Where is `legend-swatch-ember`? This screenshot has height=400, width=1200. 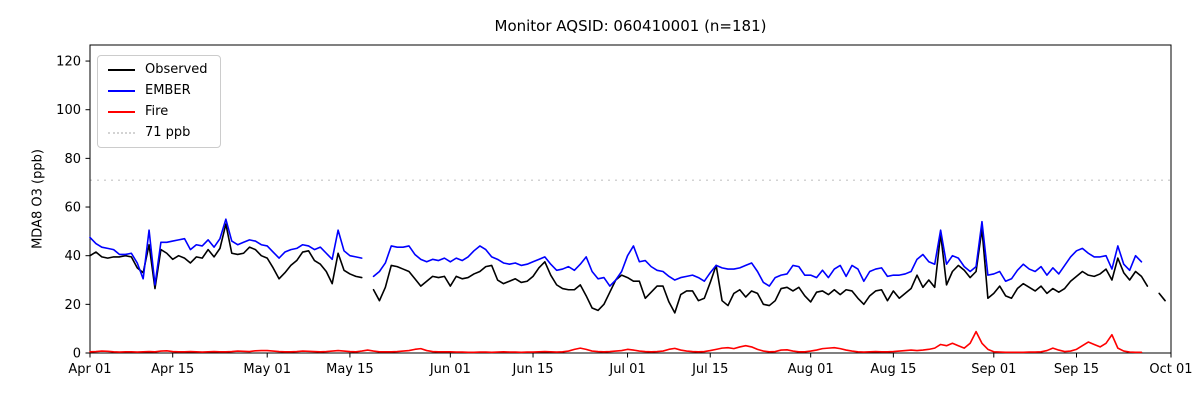
legend-swatch-ember is located at coordinates (121, 91).